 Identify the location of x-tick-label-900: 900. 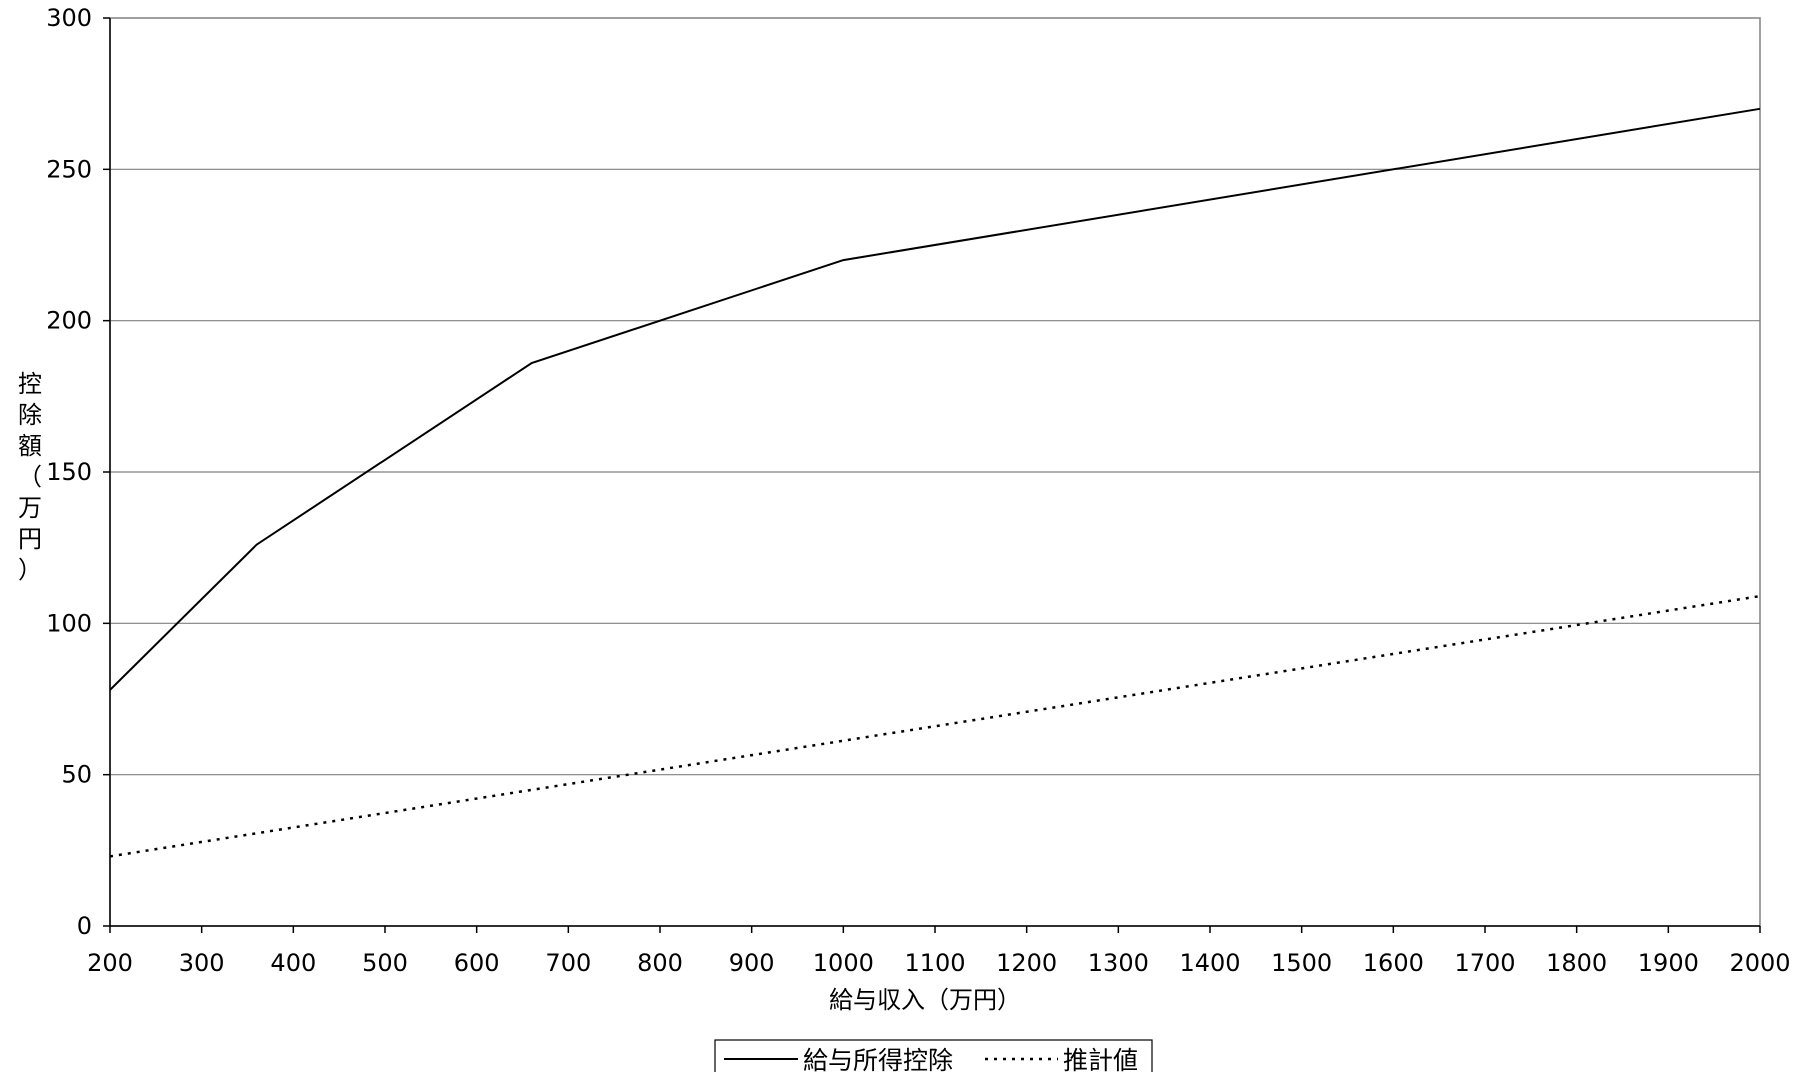
(752, 963).